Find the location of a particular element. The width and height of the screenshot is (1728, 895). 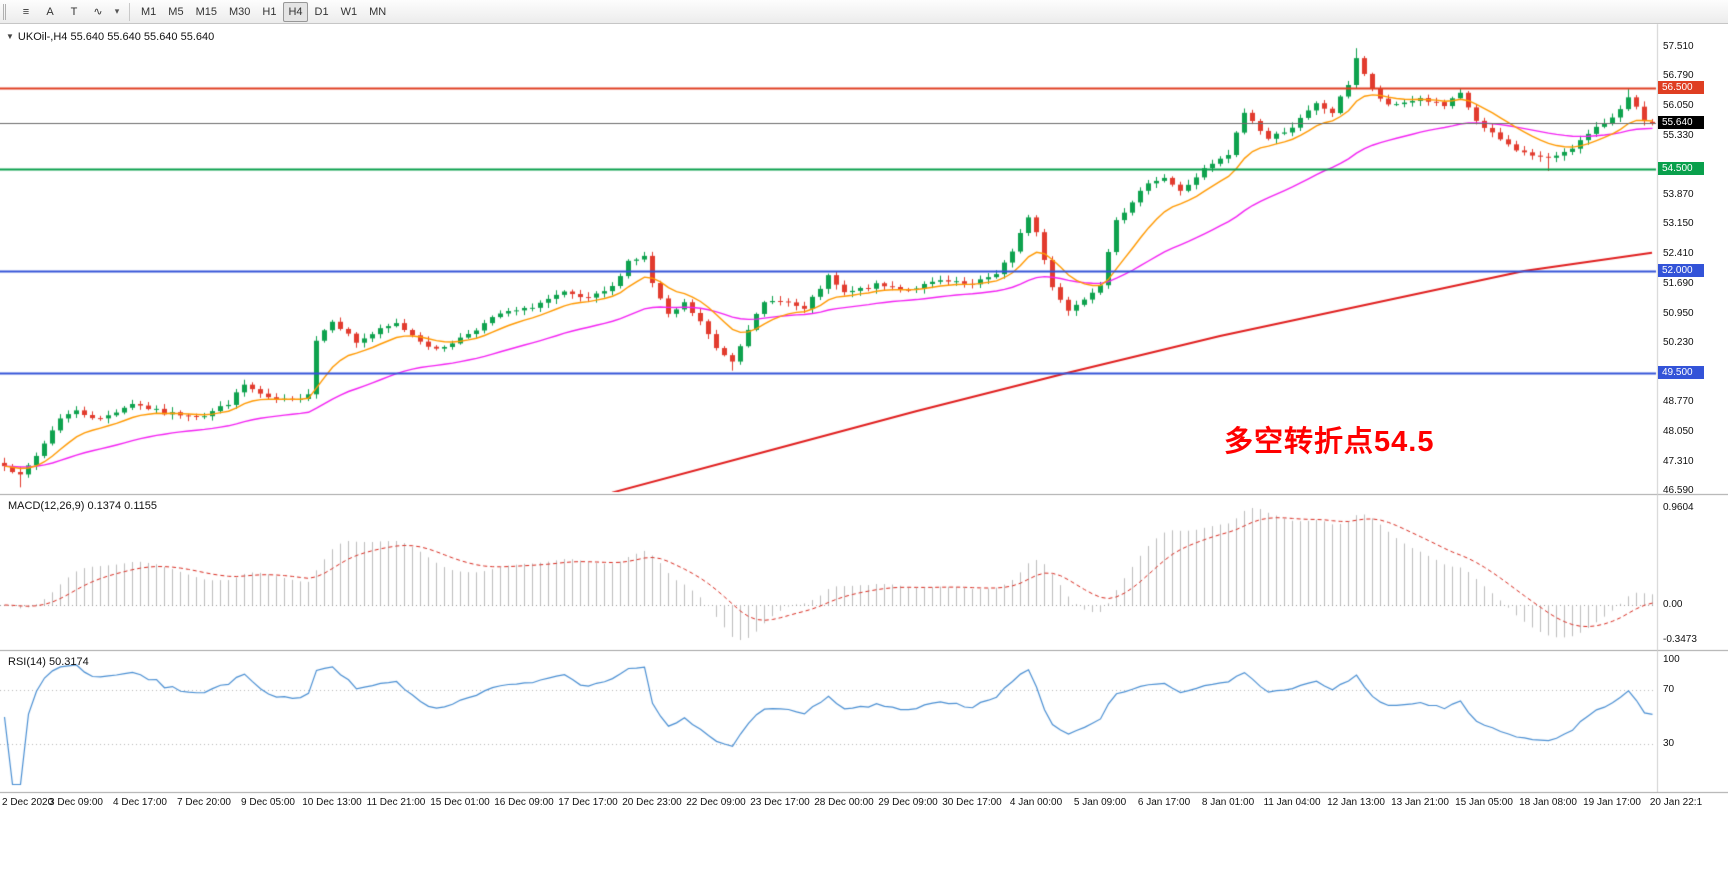

price-tick-label: 47.310 is located at coordinates (1678, 461).